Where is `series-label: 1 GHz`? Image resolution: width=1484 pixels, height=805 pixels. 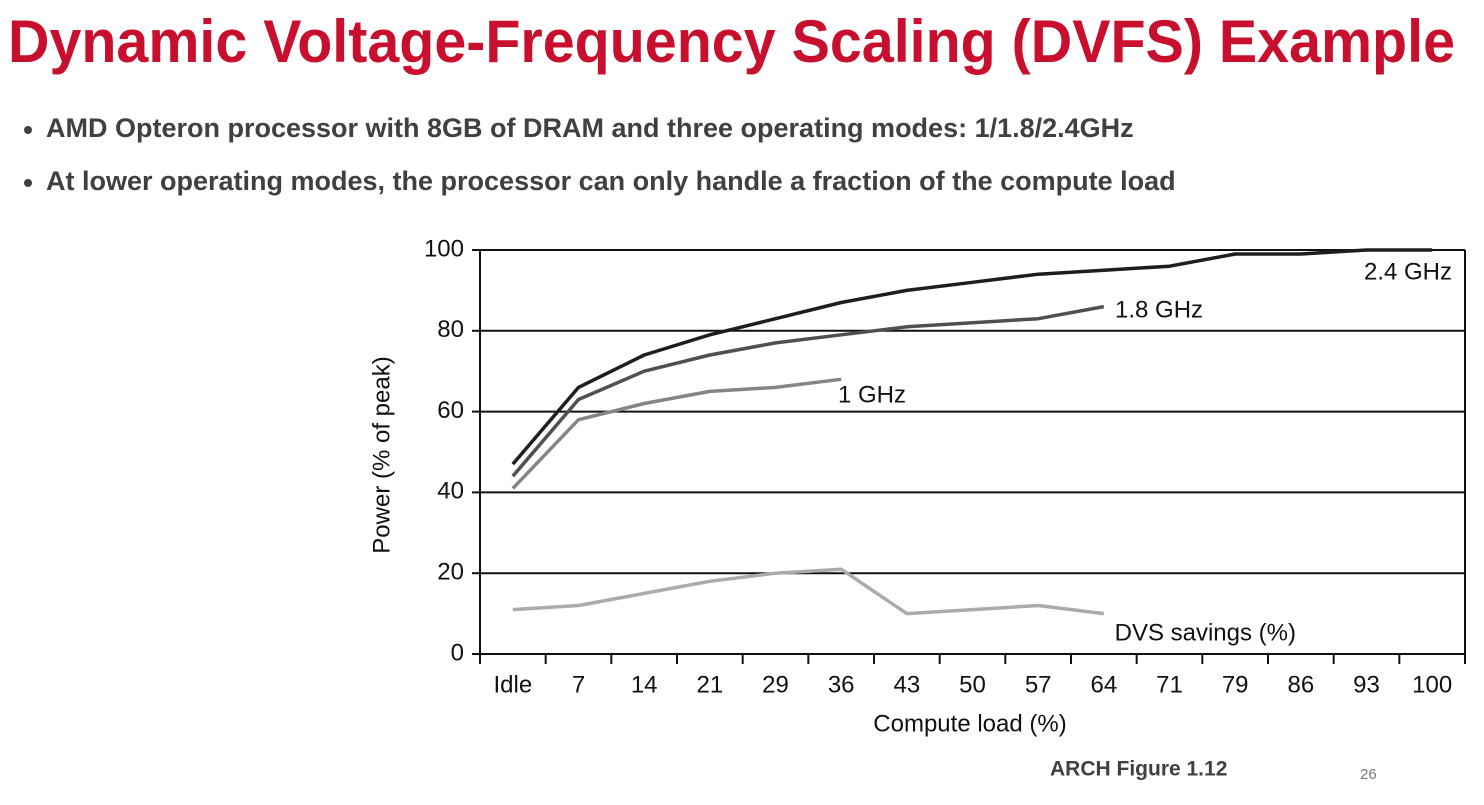
series-label: 1 GHz is located at coordinates (872, 394).